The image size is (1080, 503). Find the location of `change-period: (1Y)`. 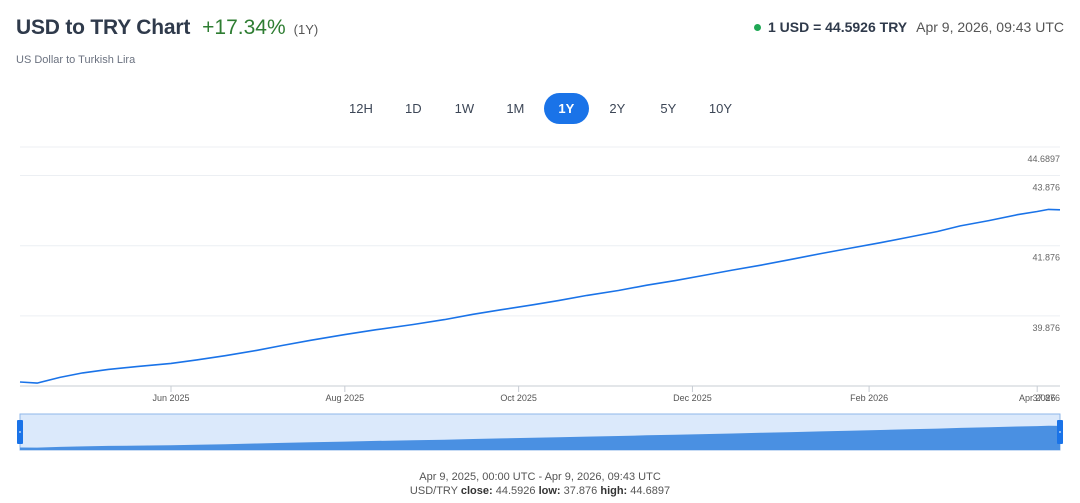

change-period: (1Y) is located at coordinates (306, 29).